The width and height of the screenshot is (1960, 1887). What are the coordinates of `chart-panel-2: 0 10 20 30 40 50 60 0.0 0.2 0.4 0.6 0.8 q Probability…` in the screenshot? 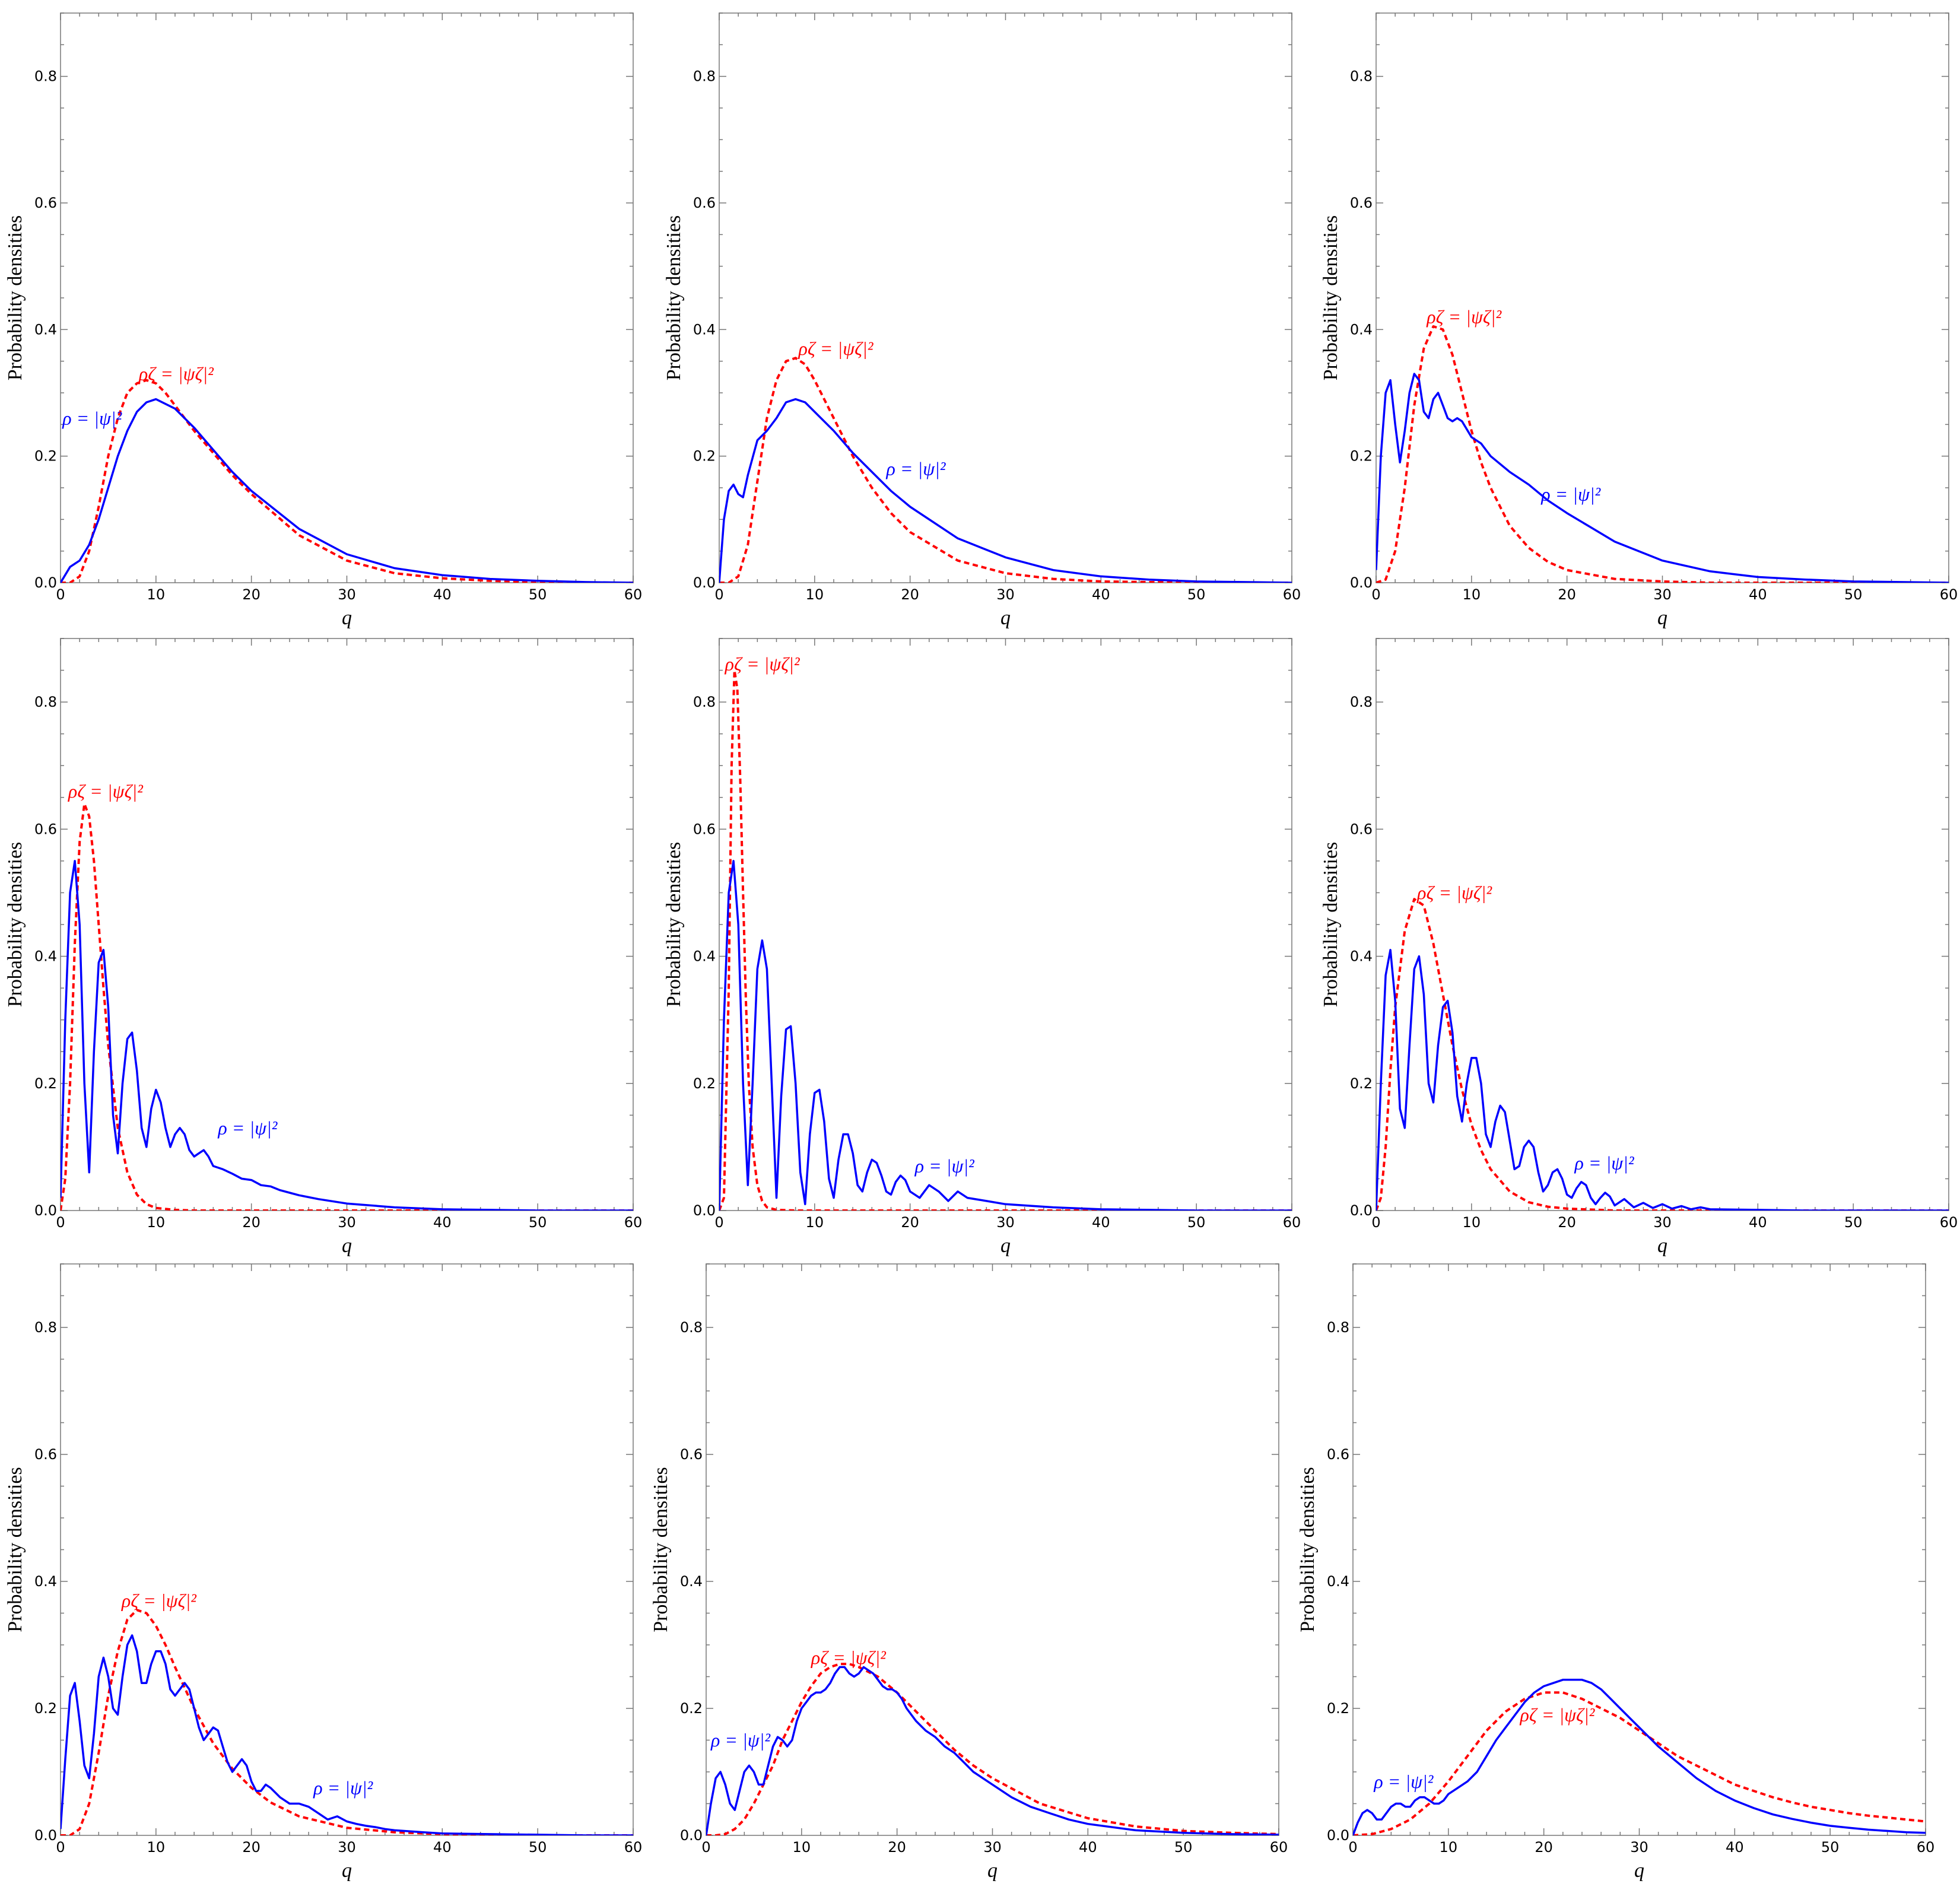 It's located at (982, 321).